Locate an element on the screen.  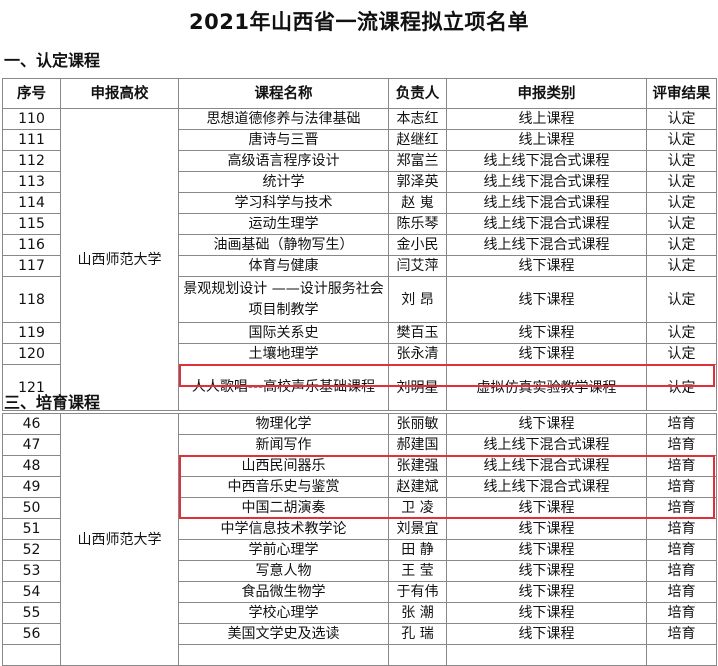
row-index: 46 is located at coordinates (31, 424).